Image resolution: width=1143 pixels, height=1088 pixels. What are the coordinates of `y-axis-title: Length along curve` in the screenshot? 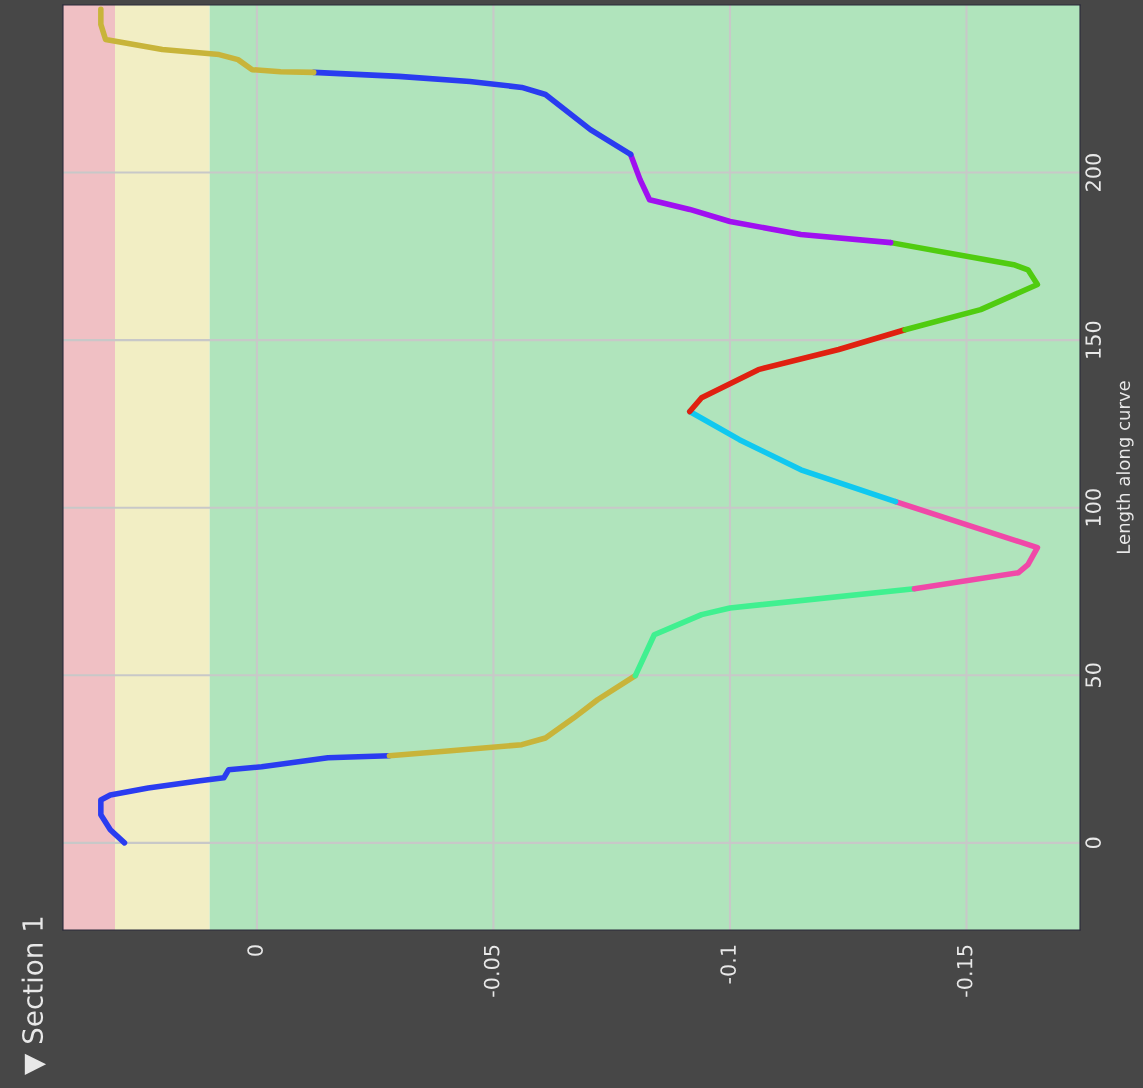 It's located at (1125, 467).